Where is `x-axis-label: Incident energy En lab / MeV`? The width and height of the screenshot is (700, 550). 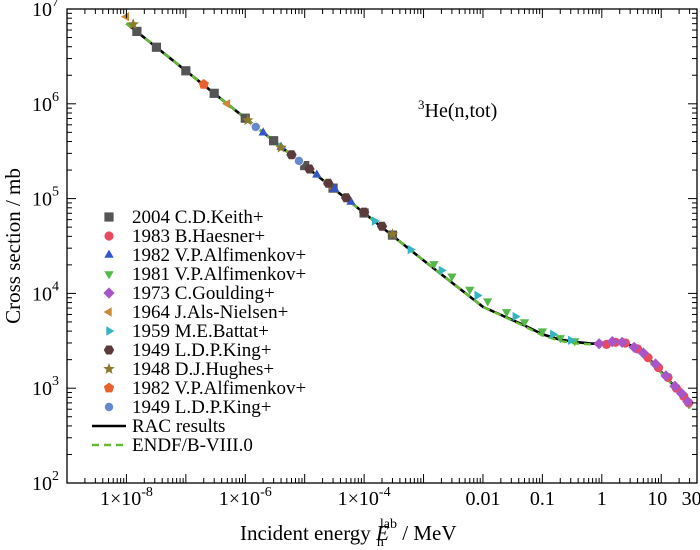 x-axis-label: Incident energy En lab / MeV is located at coordinates (348, 533).